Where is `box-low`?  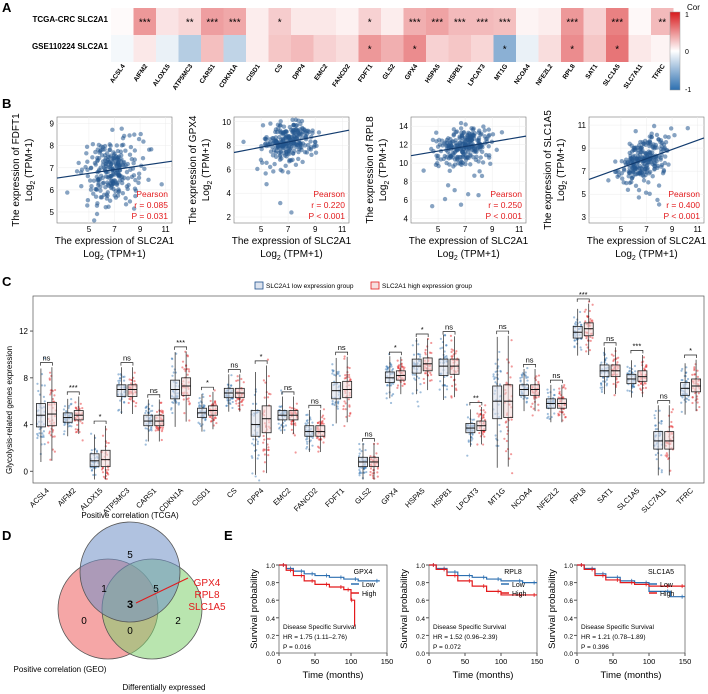 box-low is located at coordinates (685, 389).